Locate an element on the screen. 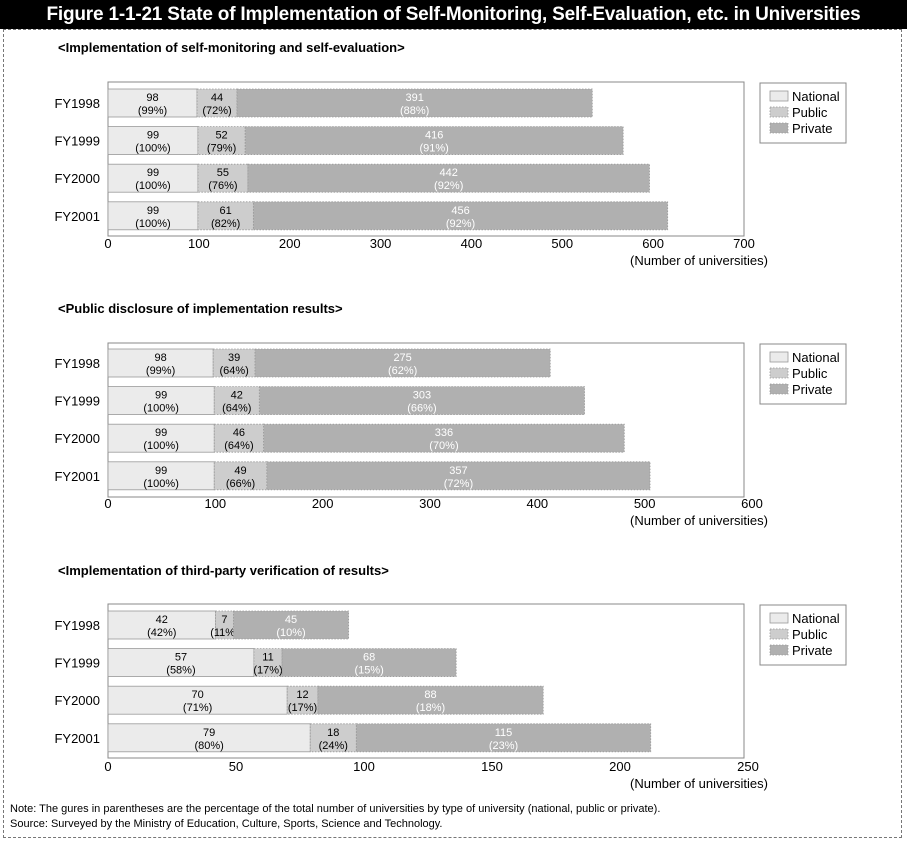 Image resolution: width=907 pixels, height=843 pixels. data-label-percent: (79%) is located at coordinates (221, 149).